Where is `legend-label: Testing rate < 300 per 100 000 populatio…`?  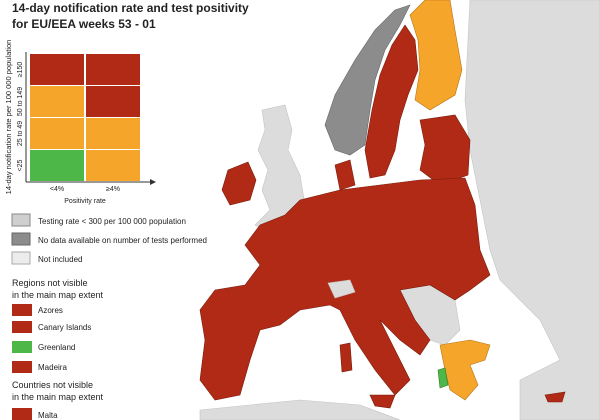
legend-label: Testing rate < 300 per 100 000 populatio… is located at coordinates (112, 221).